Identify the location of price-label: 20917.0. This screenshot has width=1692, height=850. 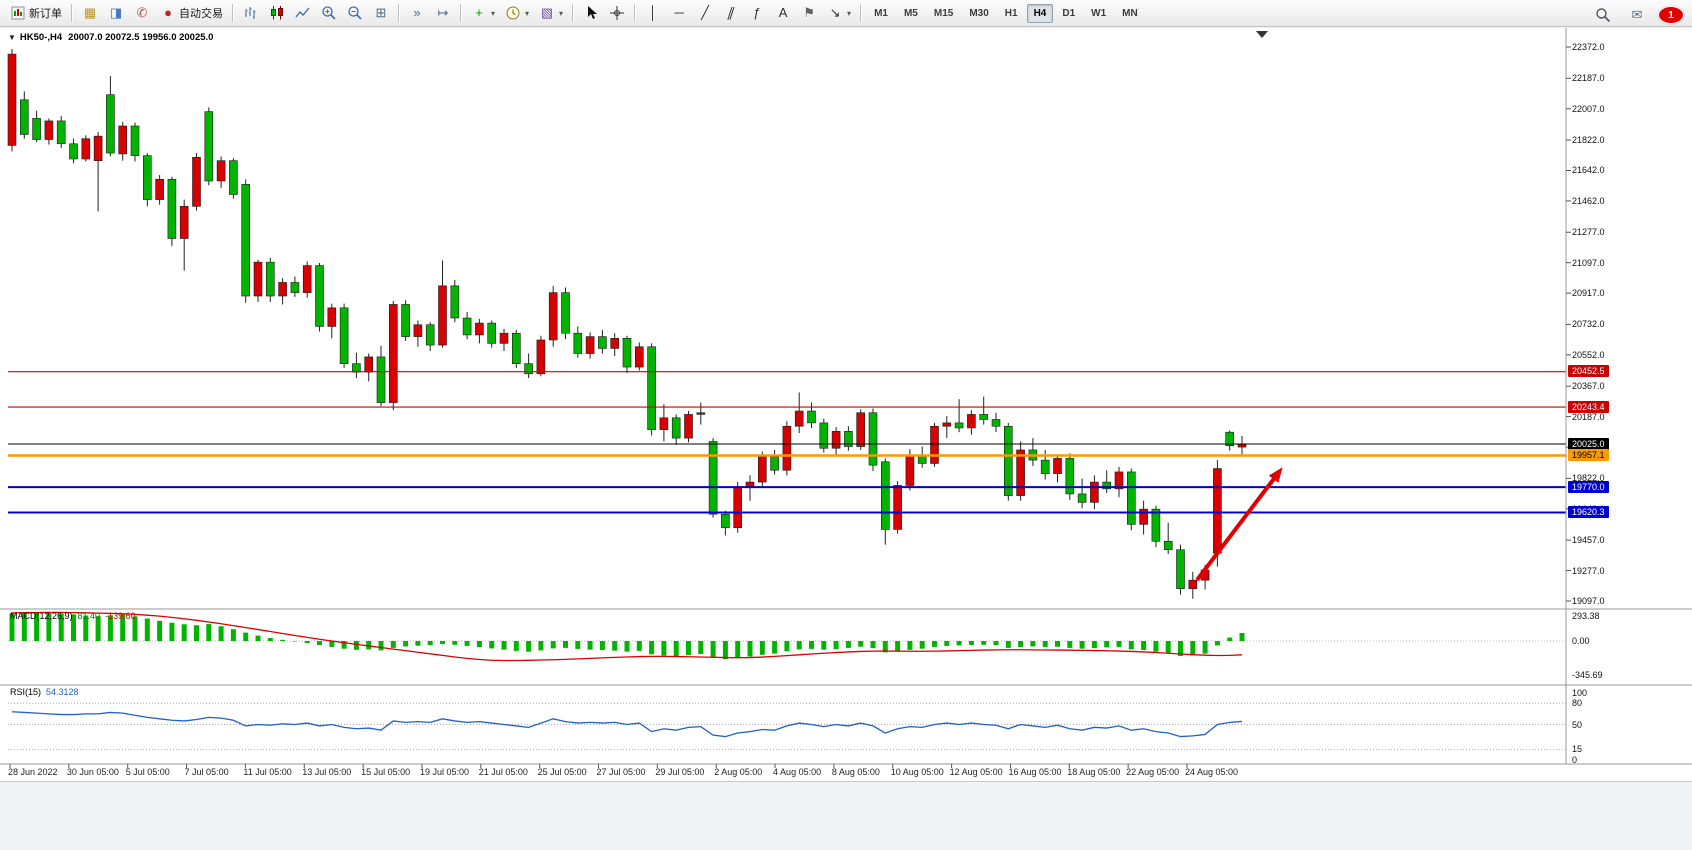
(1588, 293).